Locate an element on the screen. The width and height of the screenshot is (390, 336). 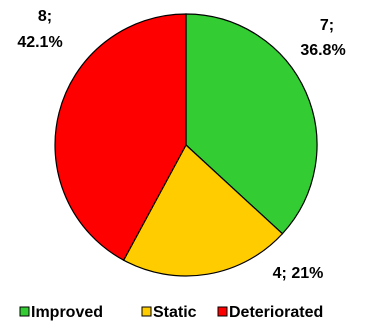
legend-label-deteriorated: Deteriorated is located at coordinates (276, 312).